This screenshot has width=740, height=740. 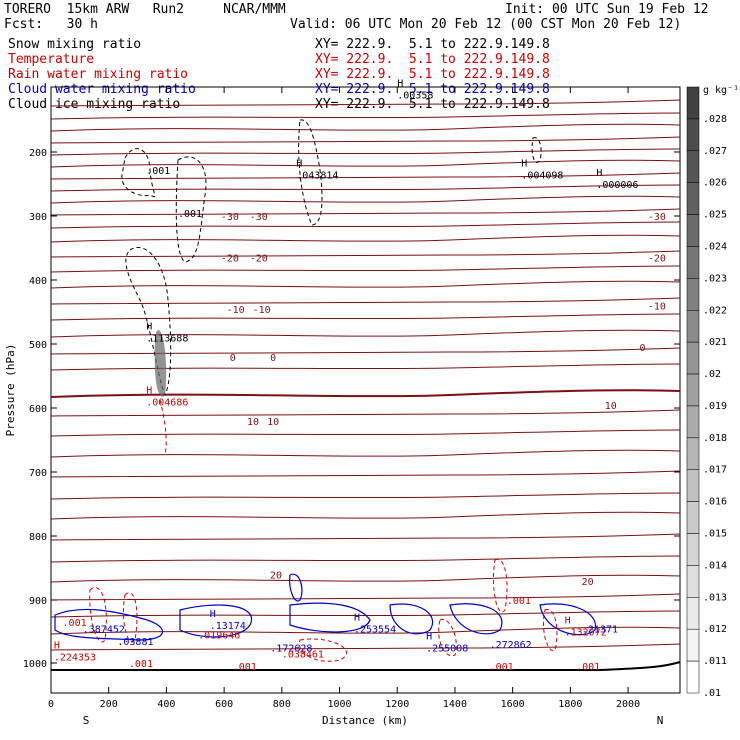 I want to click on colorbar-unit: g kg⁻¹, so click(x=721, y=90).